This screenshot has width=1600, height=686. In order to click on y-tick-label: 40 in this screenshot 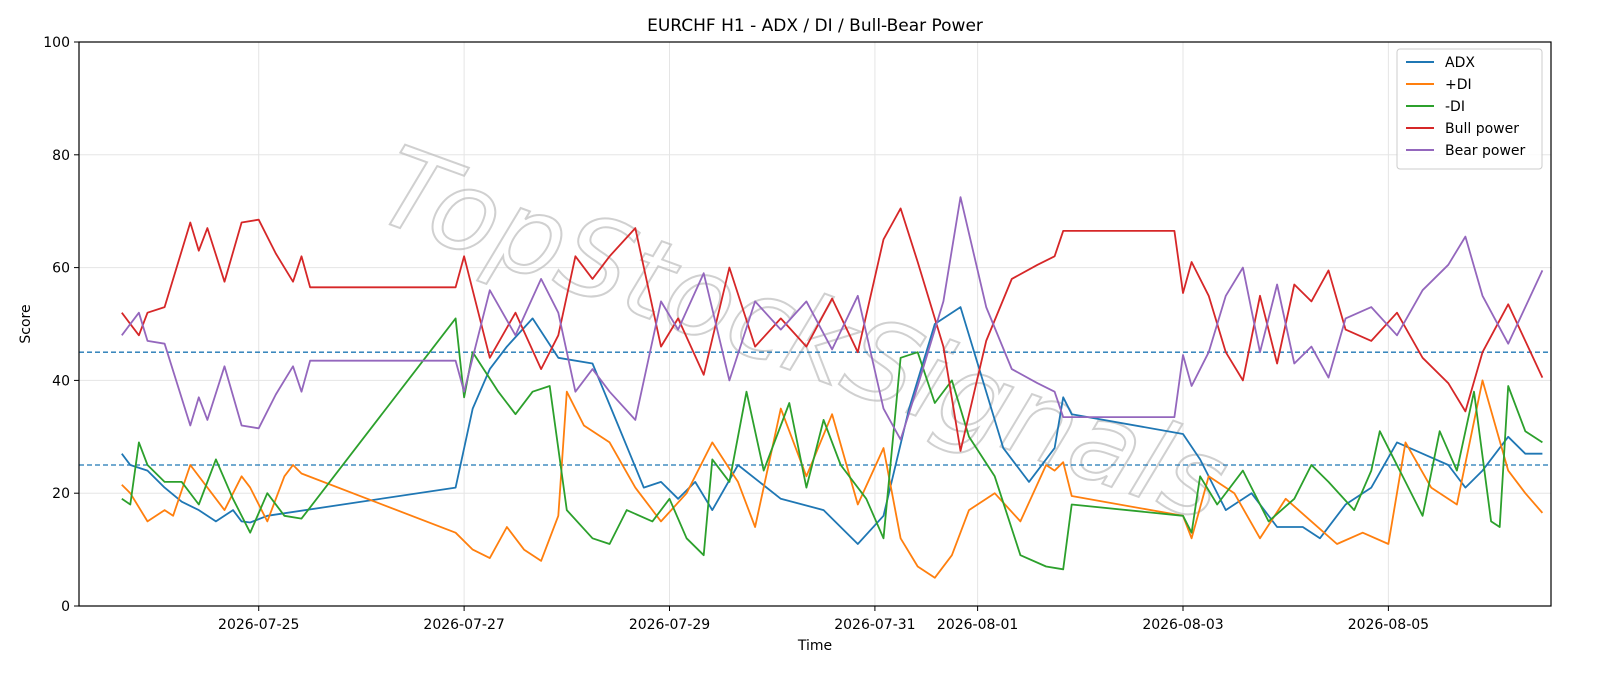, I will do `click(61, 381)`.